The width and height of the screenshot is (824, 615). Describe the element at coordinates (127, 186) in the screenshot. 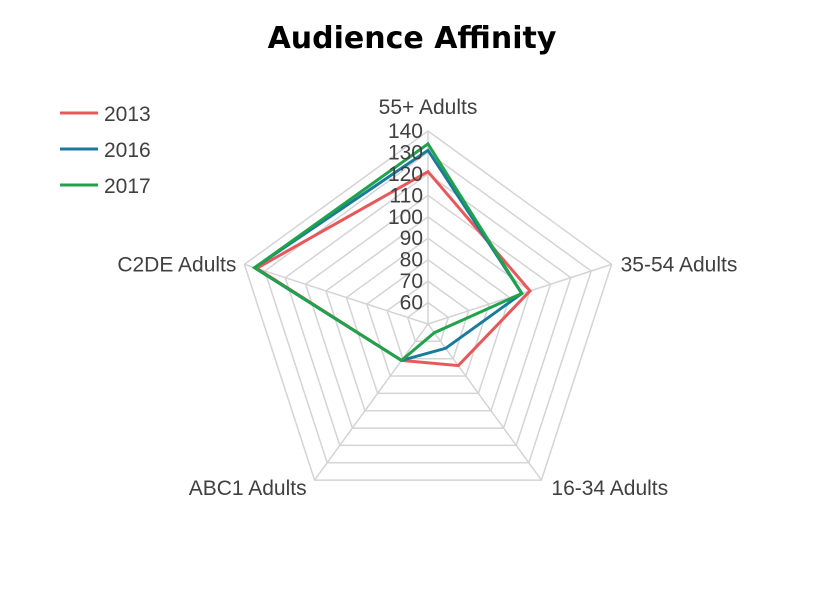

I see `legend-label: 2017` at that location.